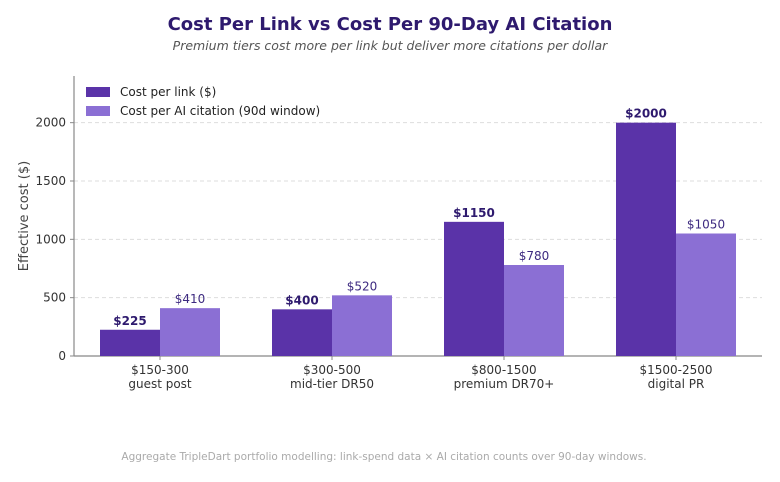  Describe the element at coordinates (98, 111) in the screenshot. I see `legend-swatch-citation` at that location.